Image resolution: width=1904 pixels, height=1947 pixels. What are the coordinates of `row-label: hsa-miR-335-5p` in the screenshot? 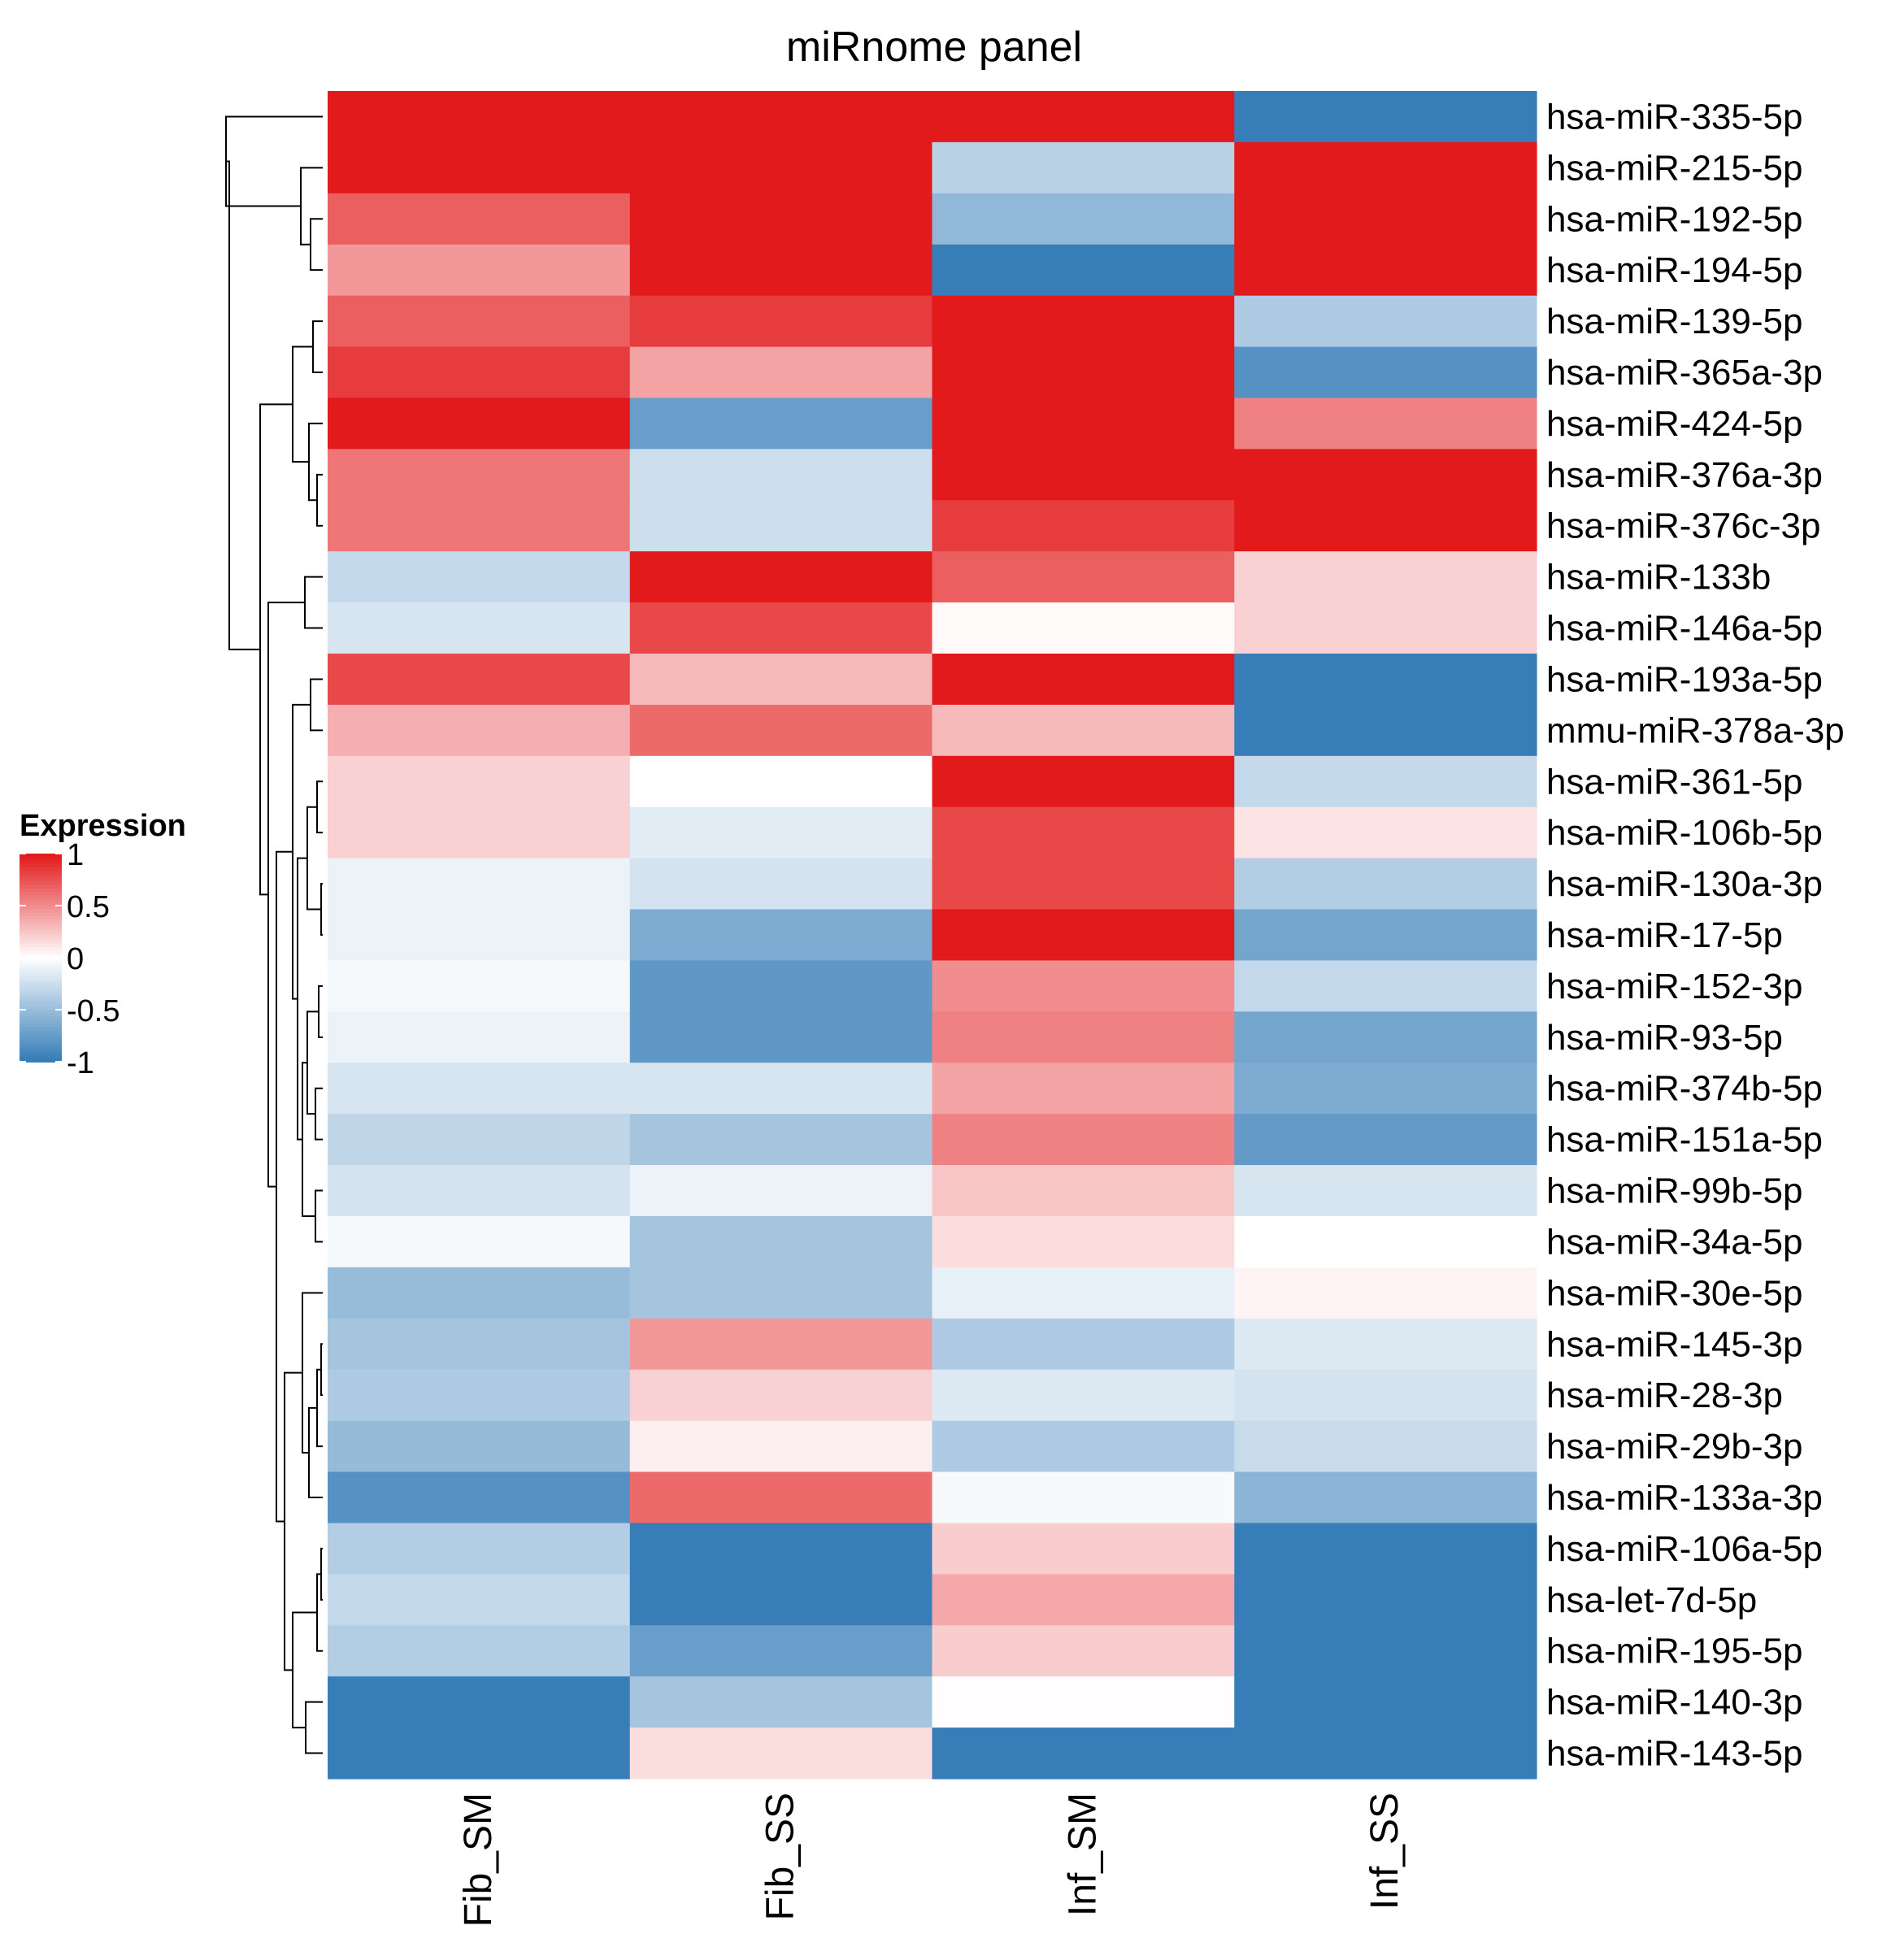 It's located at (1674, 117).